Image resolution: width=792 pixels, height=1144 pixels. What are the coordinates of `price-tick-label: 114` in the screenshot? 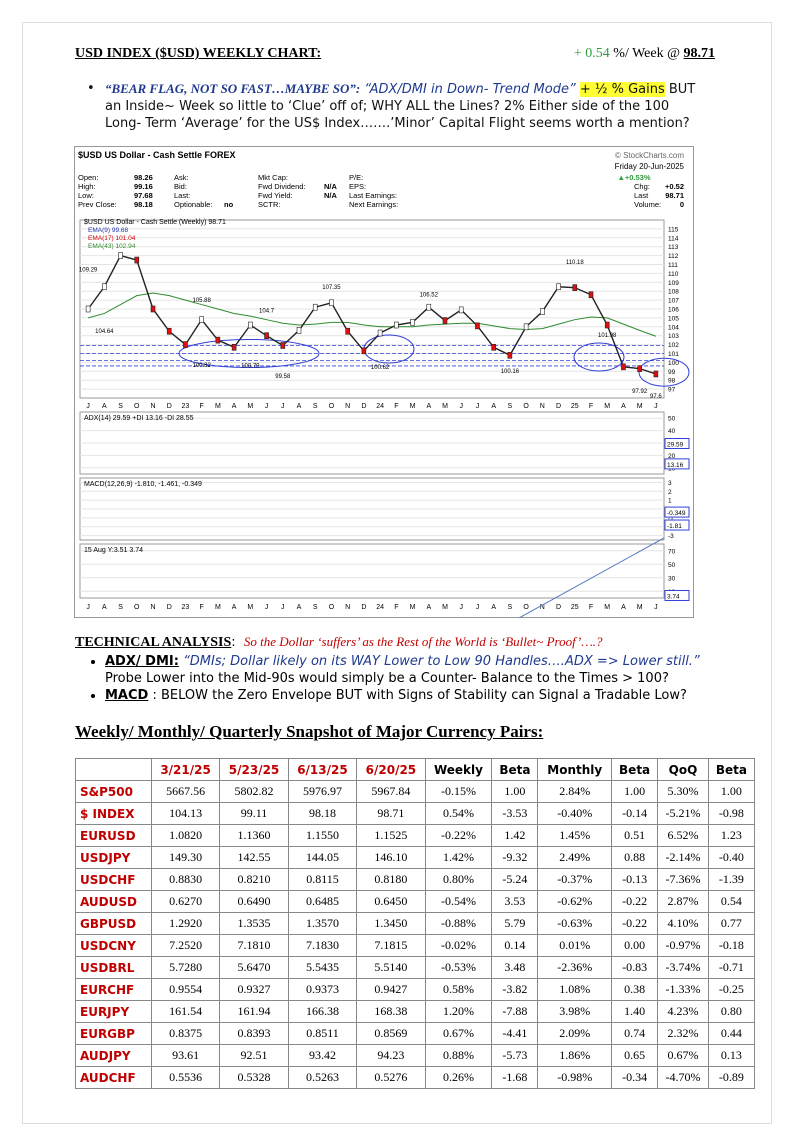 It's located at (673, 238).